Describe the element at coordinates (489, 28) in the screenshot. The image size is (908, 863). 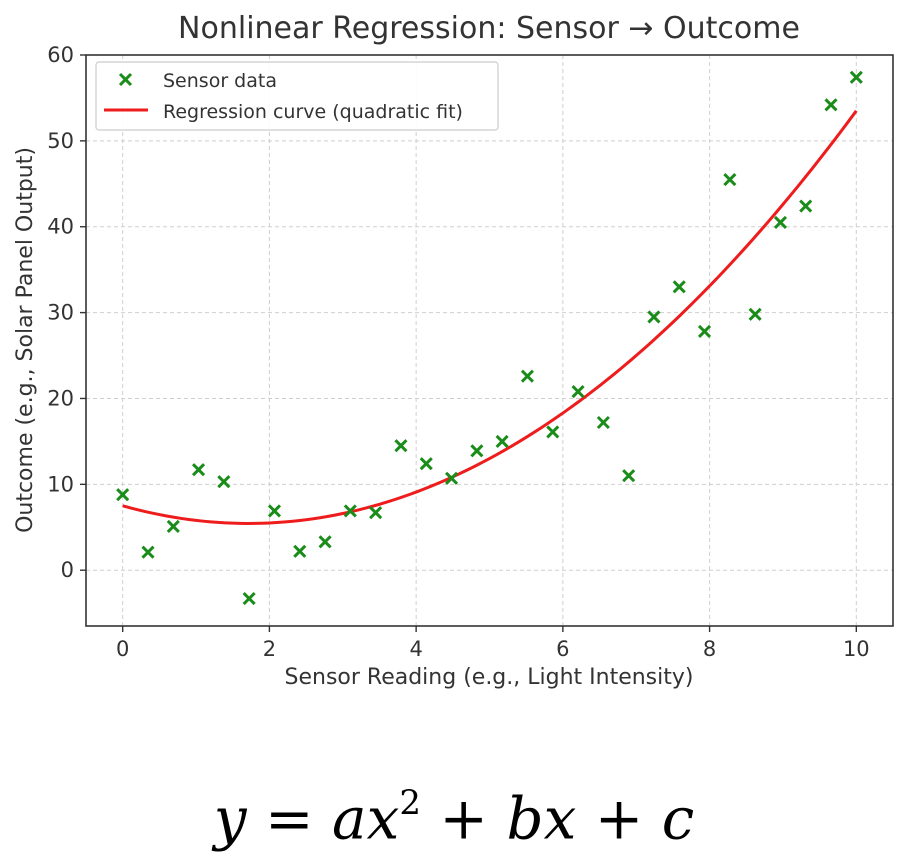
I see `chart-title: Nonlinear Regression: Sensor → Outcome` at that location.